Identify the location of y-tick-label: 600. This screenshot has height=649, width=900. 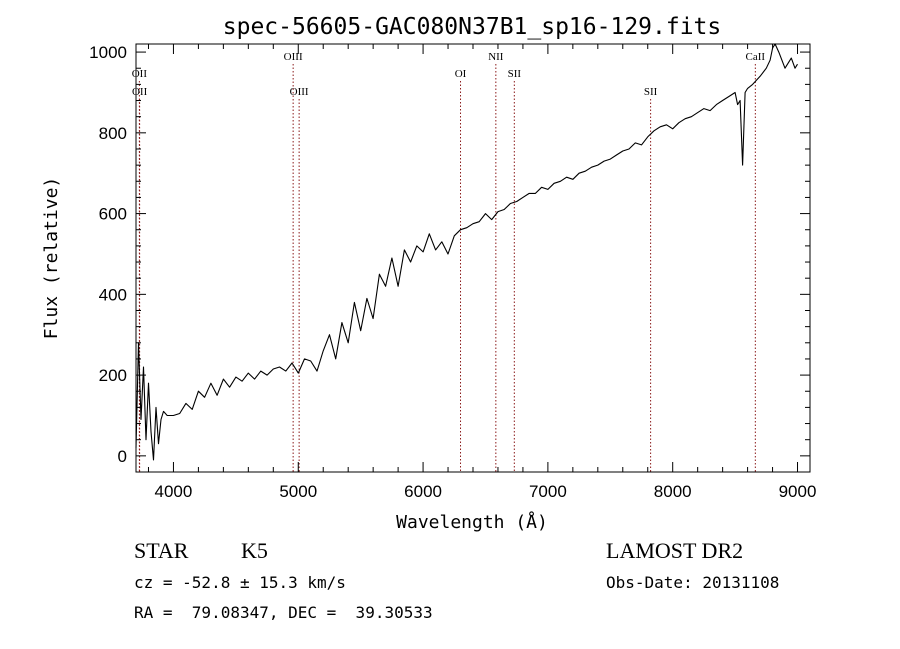
(113, 214).